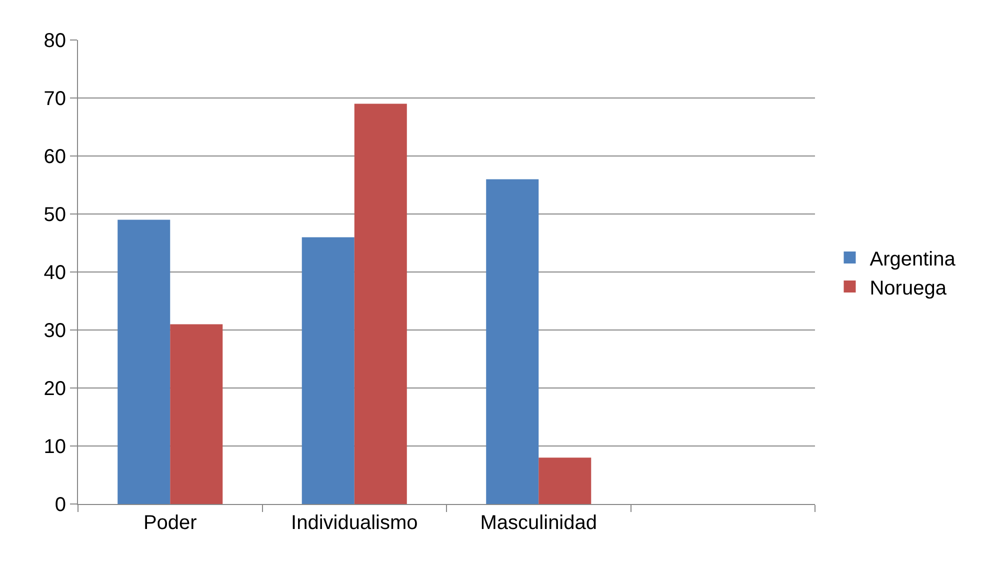  What do you see at coordinates (55, 99) in the screenshot?
I see `y-tick-label: 70` at bounding box center [55, 99].